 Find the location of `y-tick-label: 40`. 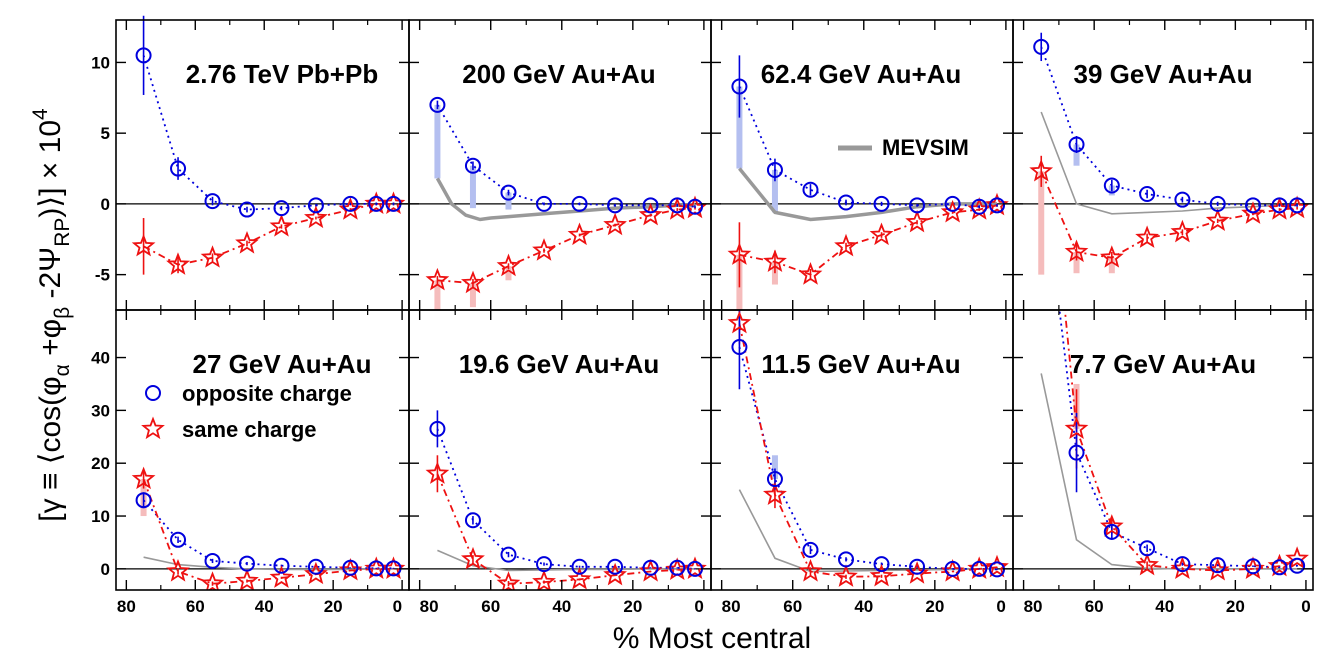

y-tick-label: 40 is located at coordinates (100, 358).